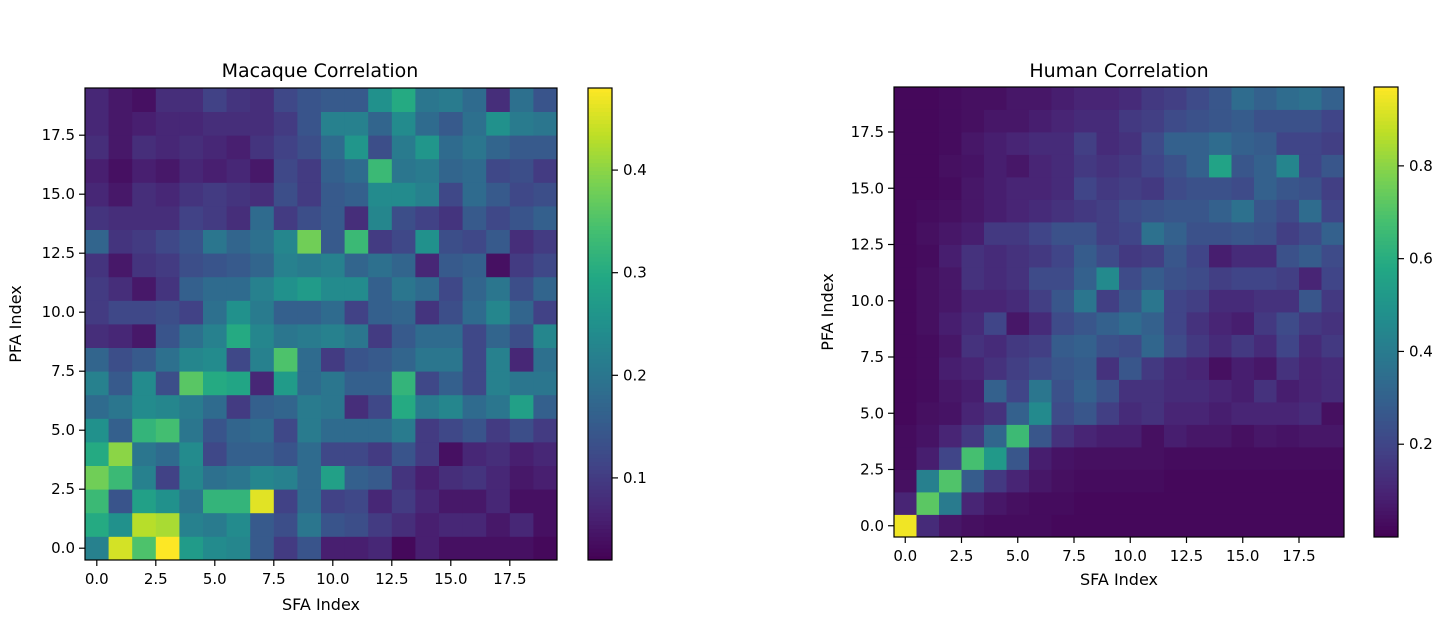 This screenshot has width=1440, height=633. Describe the element at coordinates (63, 341) in the screenshot. I see `macaque-y-ticks: 0.0 2.5 5.0 7.5 10.0 12.5 15.0 17.5` at that location.